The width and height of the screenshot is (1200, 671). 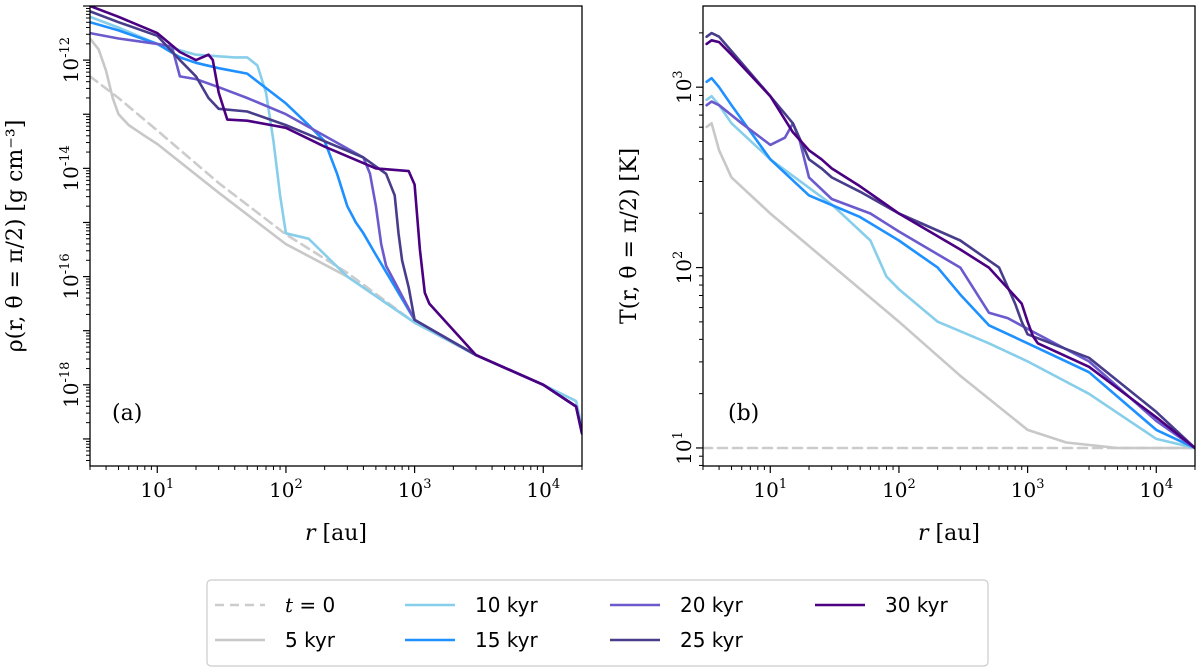 I want to click on density-y-tick-label: 10-18, so click(x=70, y=385).